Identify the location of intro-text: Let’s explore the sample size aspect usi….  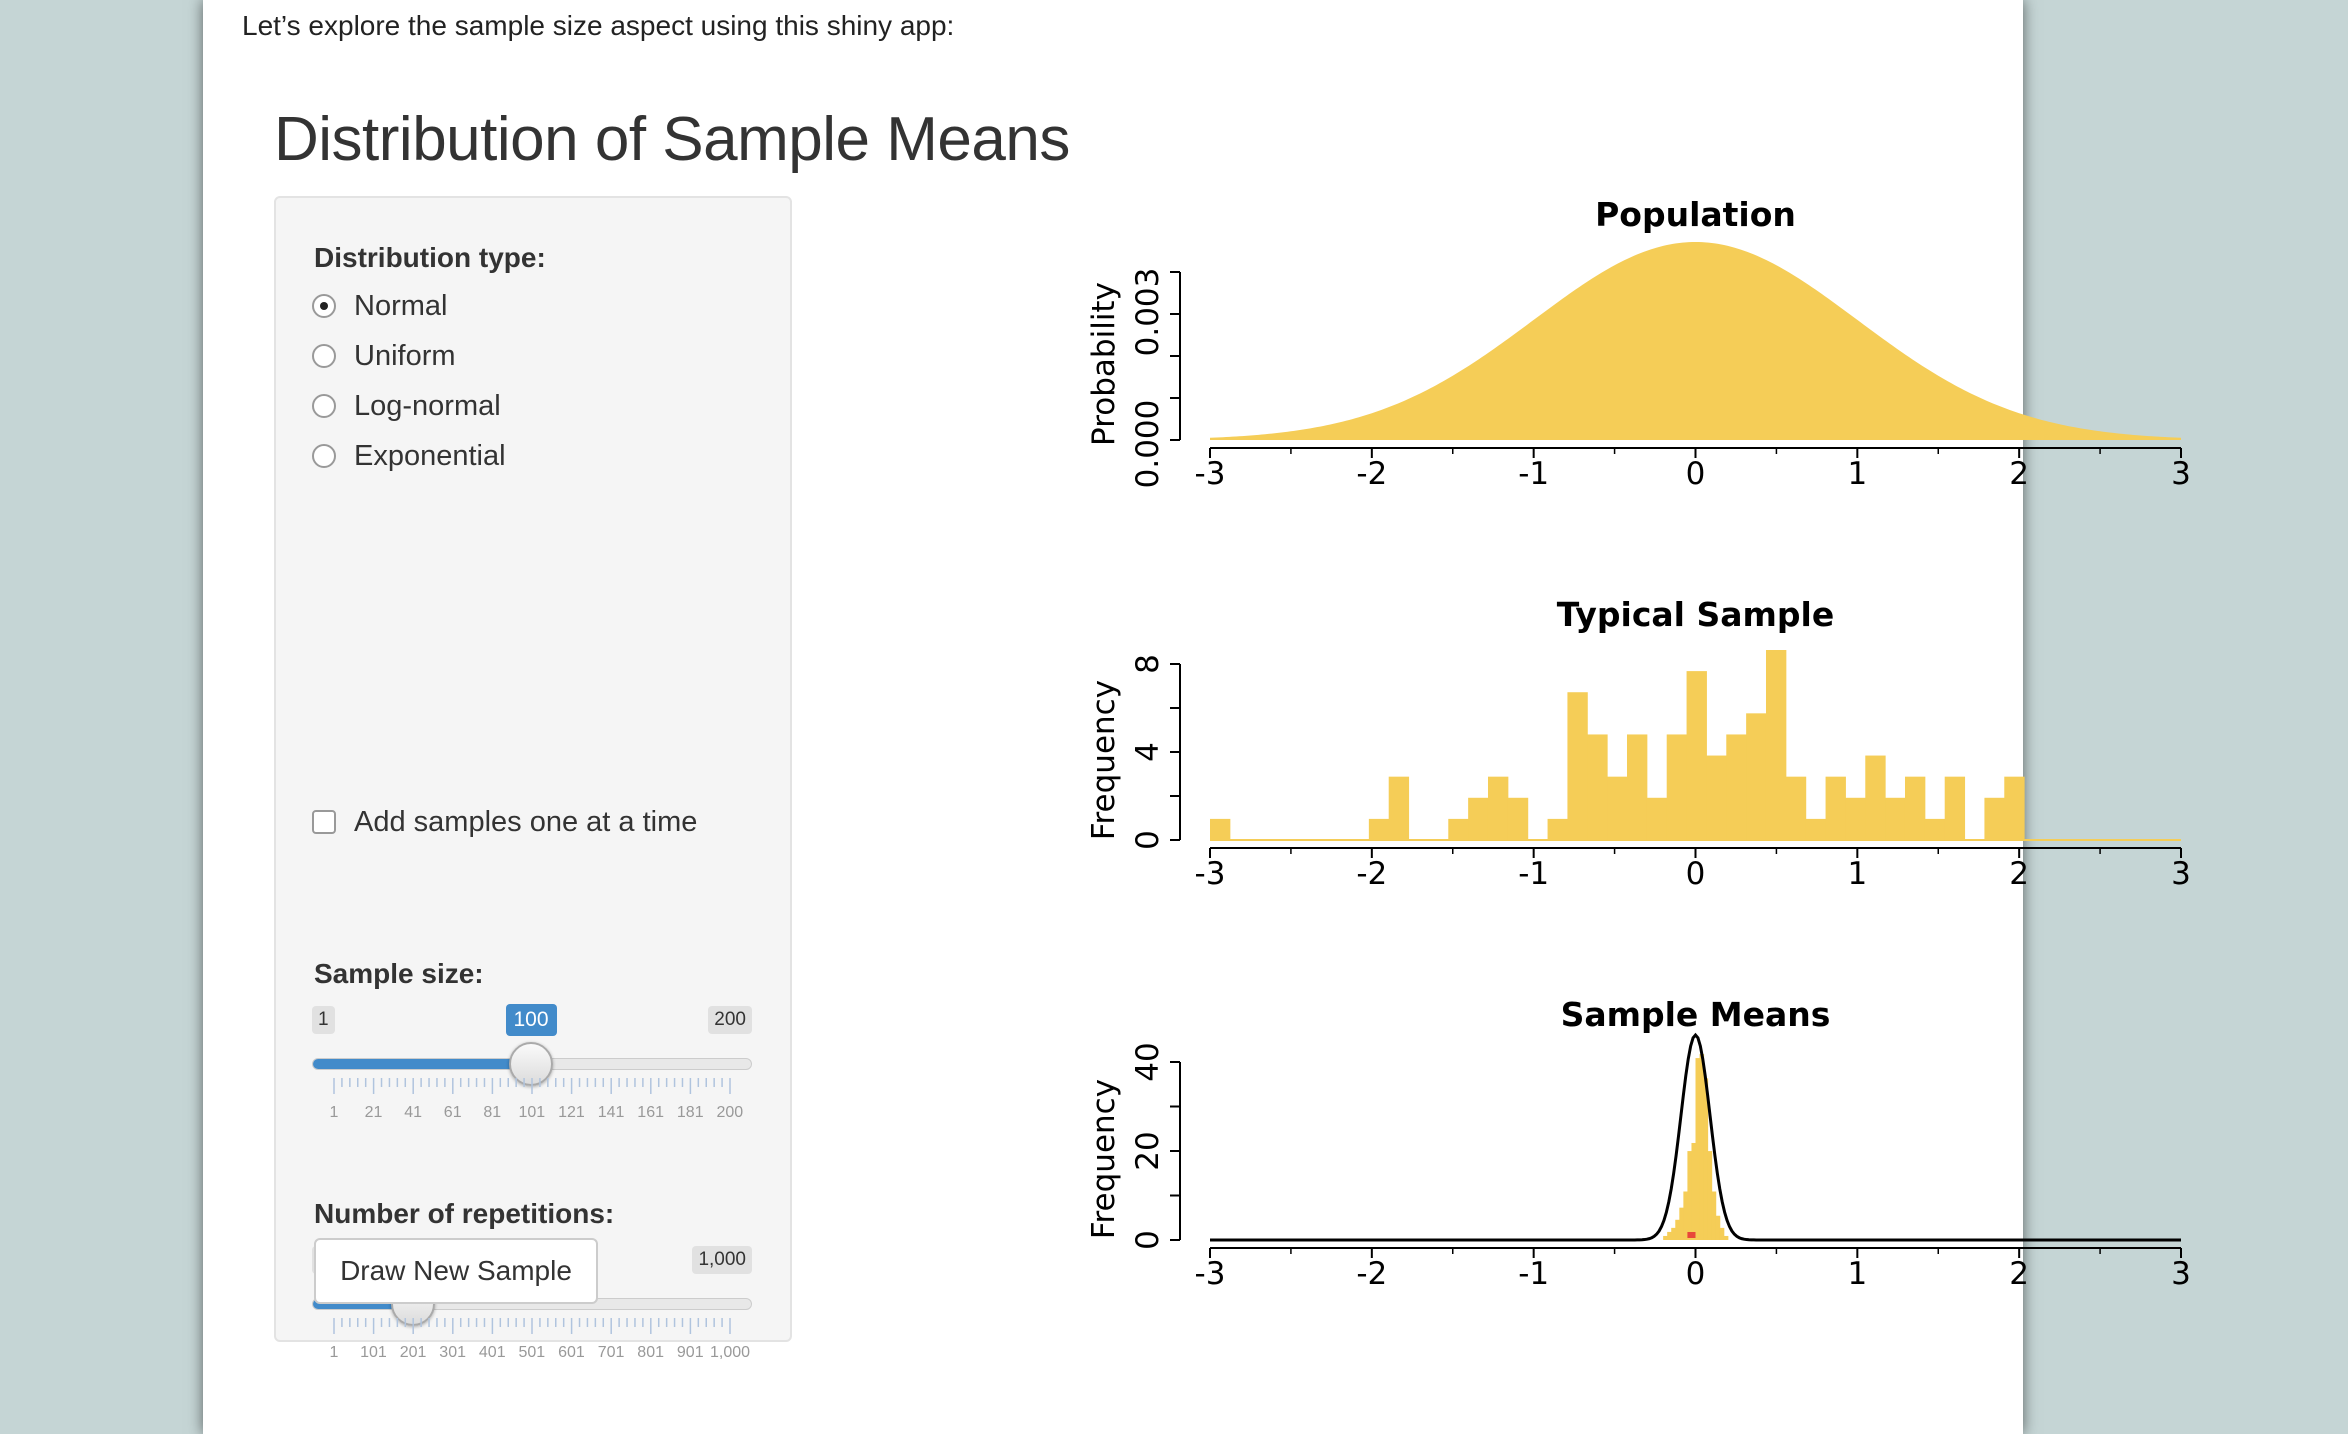
(598, 25).